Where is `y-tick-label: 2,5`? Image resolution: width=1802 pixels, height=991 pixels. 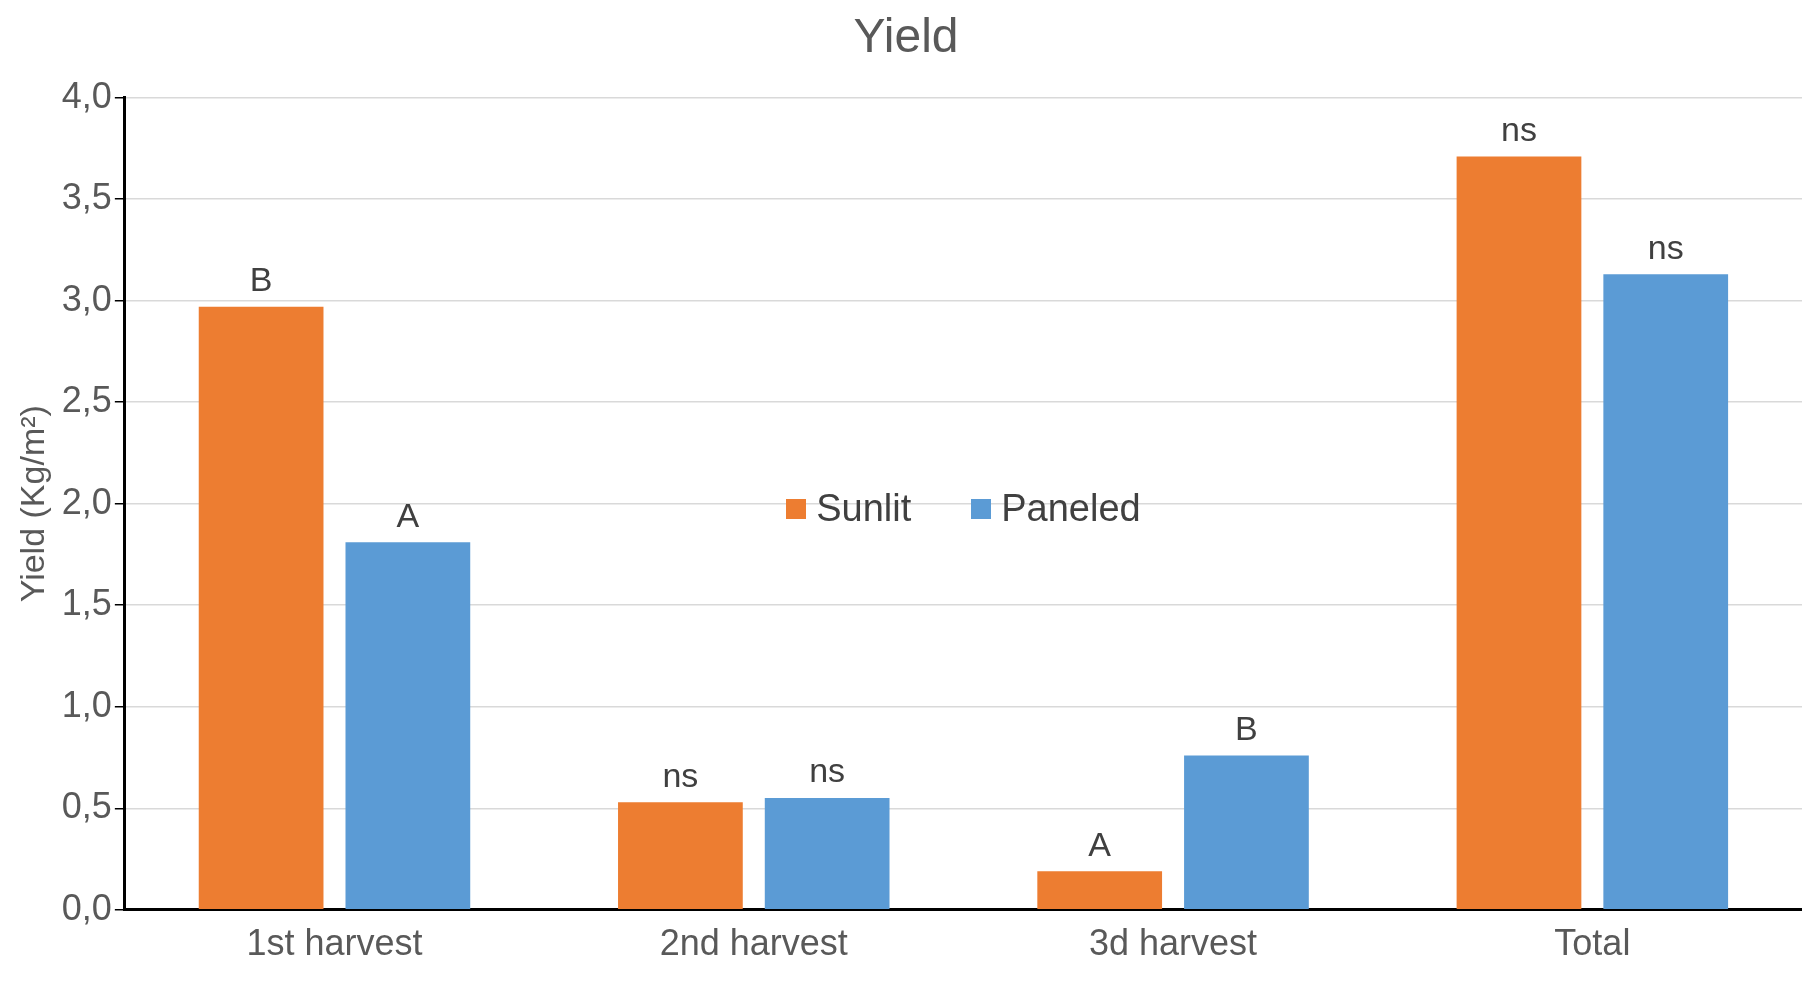
y-tick-label: 2,5 is located at coordinates (86, 400).